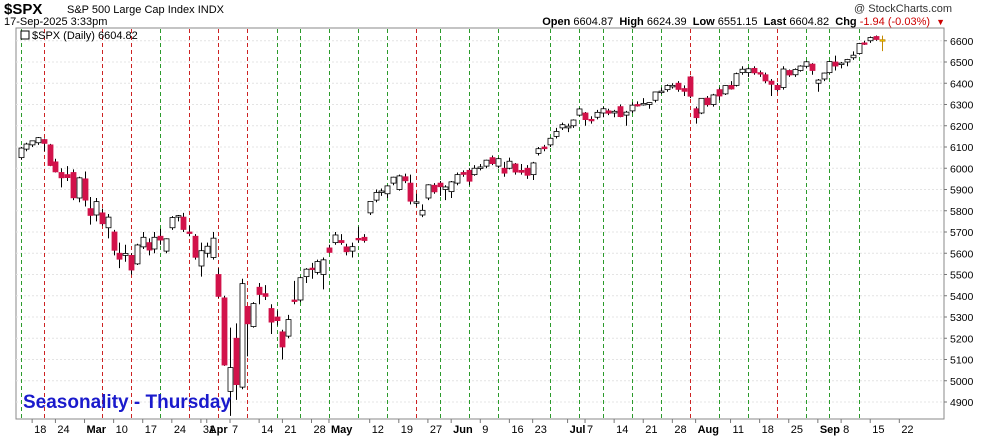 This screenshot has height=438, width=990. I want to click on x-tick-label: 19, so click(407, 430).